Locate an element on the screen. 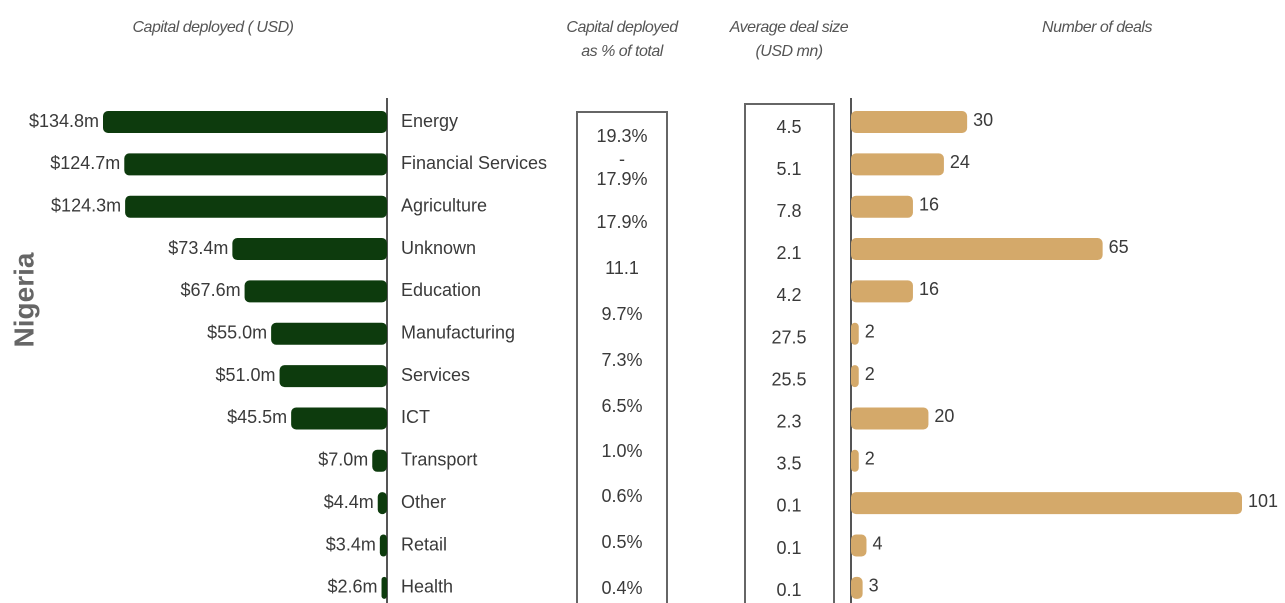 The height and width of the screenshot is (603, 1285). value-label: $45.5m is located at coordinates (257, 417).